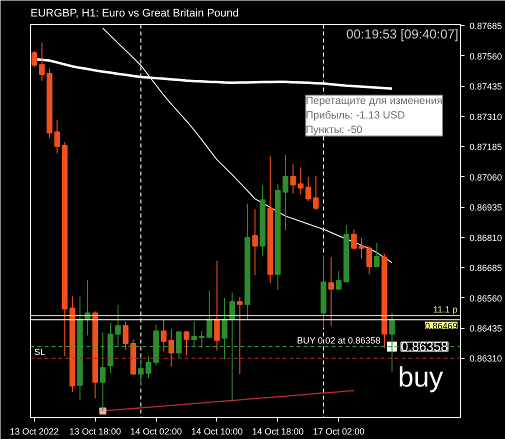 This screenshot has height=439, width=505. I want to click on y-tick-label: 0.86685, so click(486, 268).